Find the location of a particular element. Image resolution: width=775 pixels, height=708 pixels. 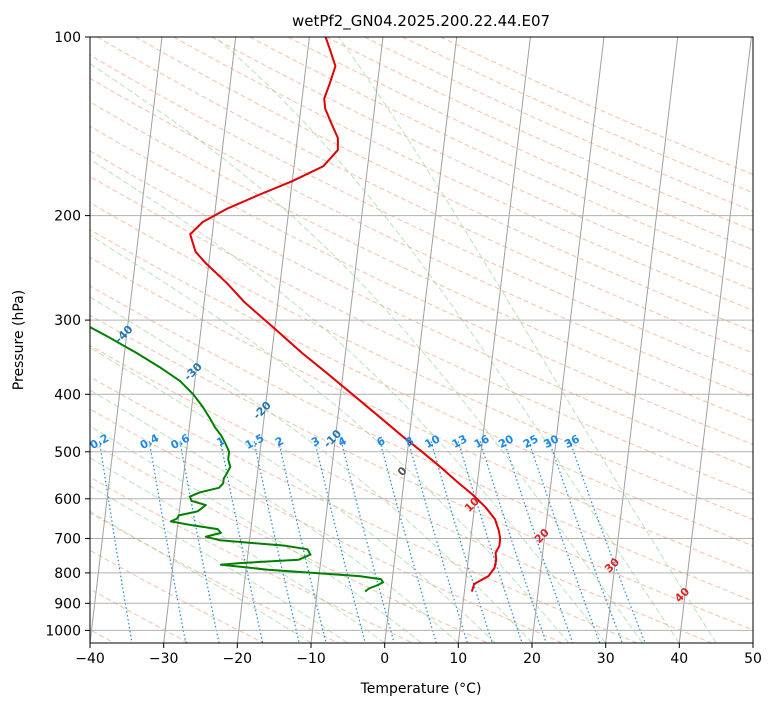

x-axis-label: Temperature (°C) is located at coordinates (421, 689).